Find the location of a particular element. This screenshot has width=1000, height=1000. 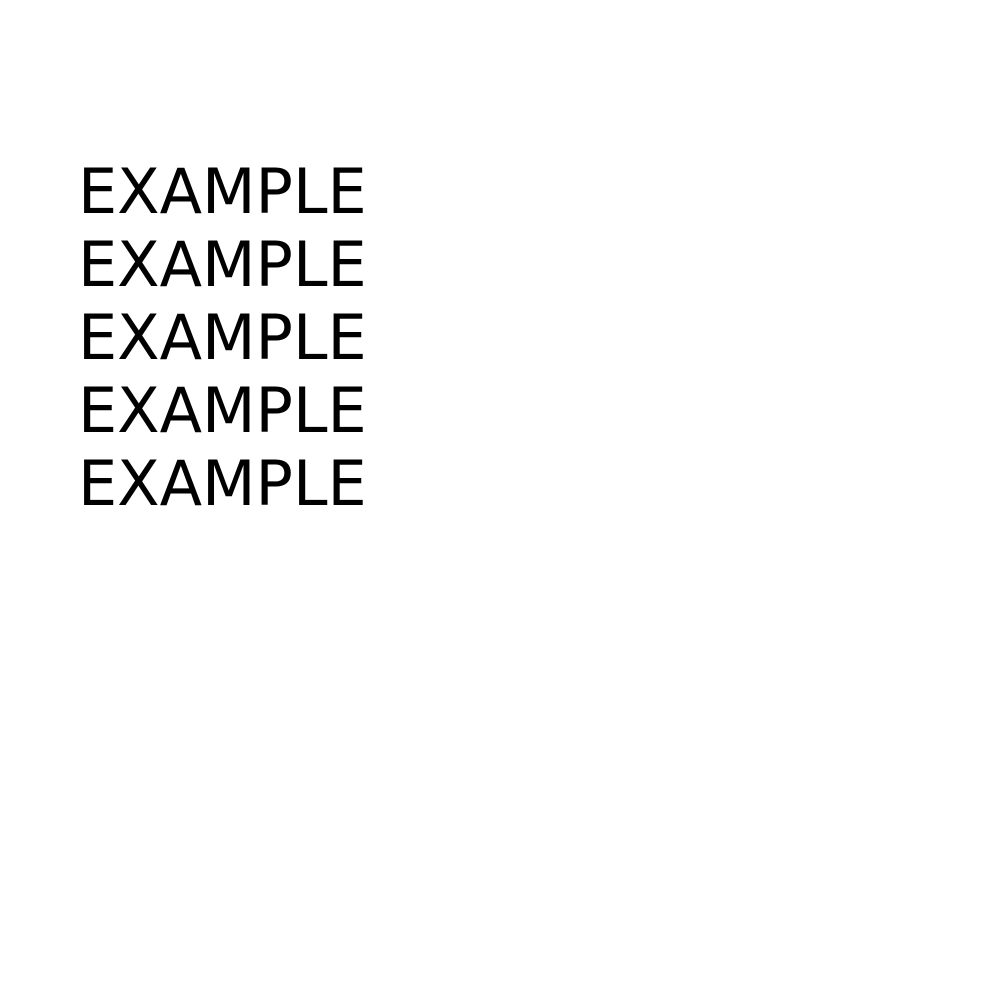

text-line-3: EXAMPLE is located at coordinates (222, 337).